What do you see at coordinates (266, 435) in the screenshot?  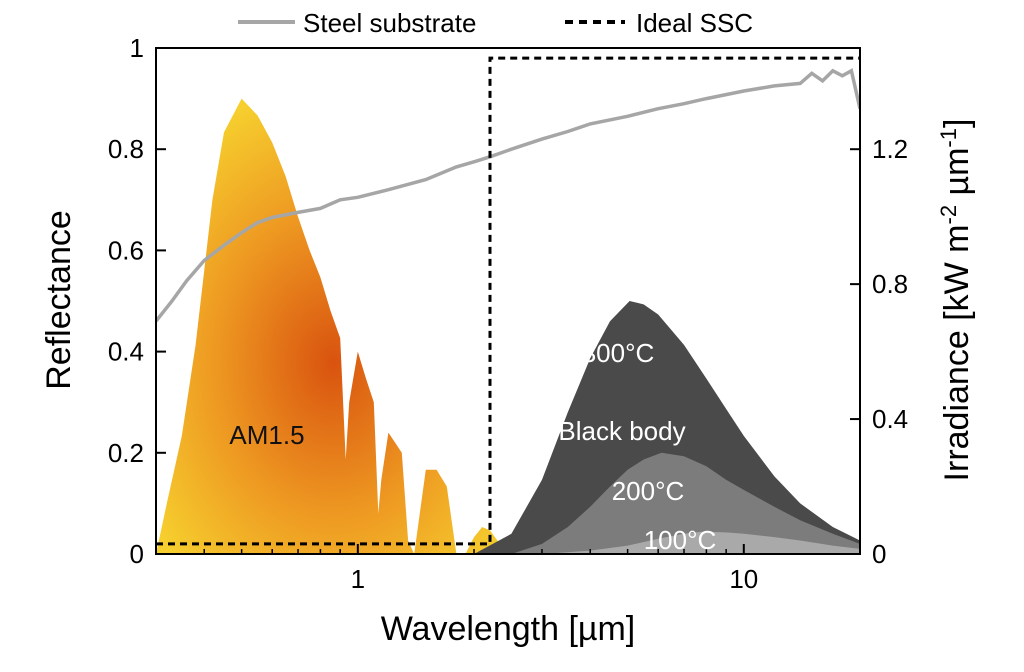 I see `annotation-am15: AM1.5` at bounding box center [266, 435].